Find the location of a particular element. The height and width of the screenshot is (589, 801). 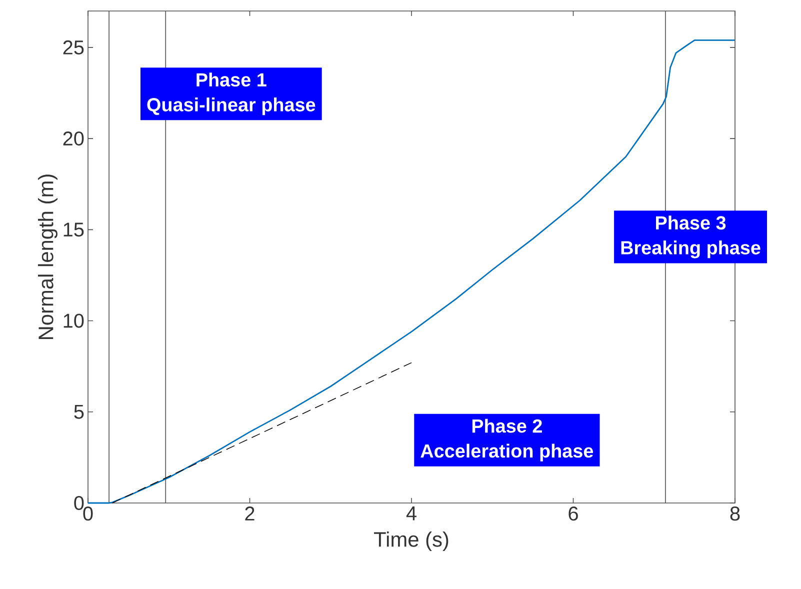

annotation: Quasi-linear phase is located at coordinates (231, 107).